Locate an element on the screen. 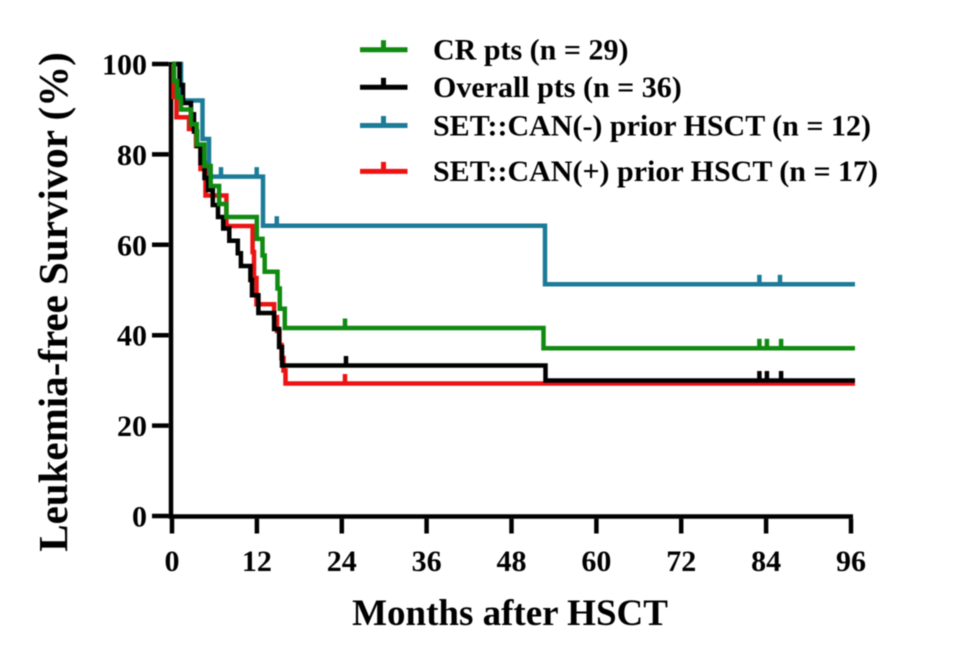 This screenshot has width=960, height=669. svg-text: 84 is located at coordinates (766, 561).